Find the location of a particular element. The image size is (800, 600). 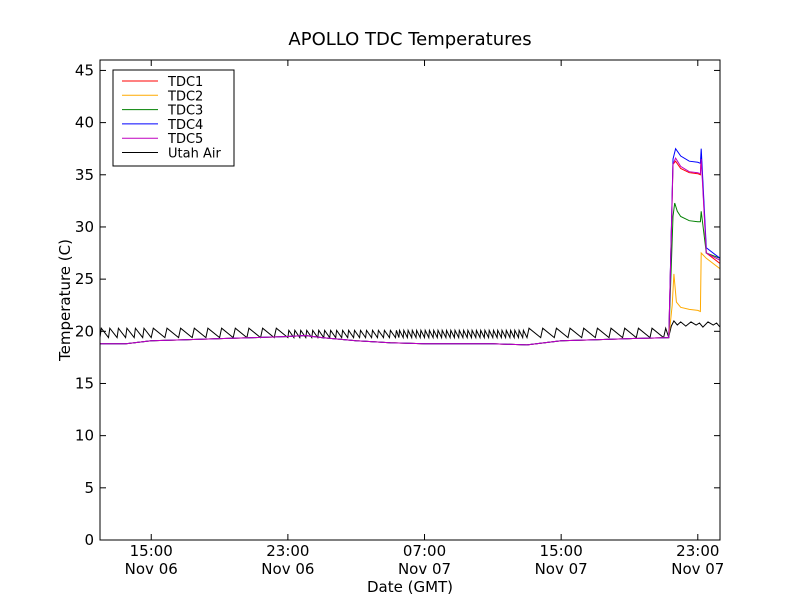

y-tick-label: 10 is located at coordinates (84, 436).